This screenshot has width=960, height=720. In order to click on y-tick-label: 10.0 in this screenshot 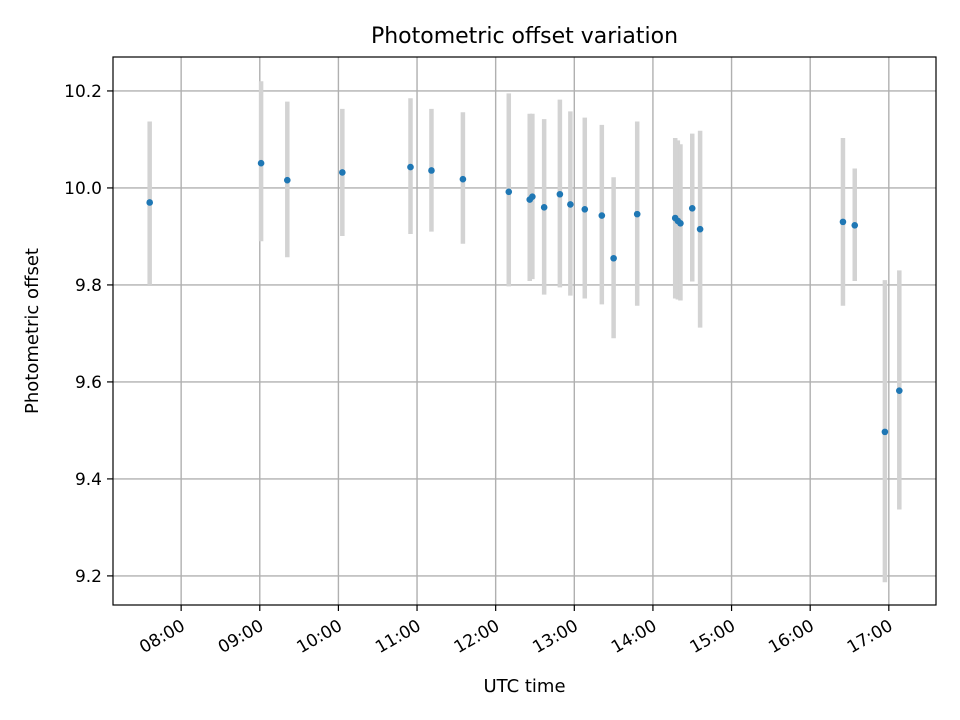, I will do `click(83, 189)`.